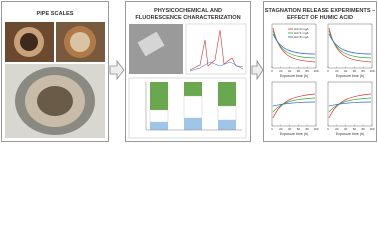  What do you see at coordinates (320, 11) in the screenshot?
I see `panel-title: STAGNATION RELEASE EXPERIMENTS –` at bounding box center [320, 11].